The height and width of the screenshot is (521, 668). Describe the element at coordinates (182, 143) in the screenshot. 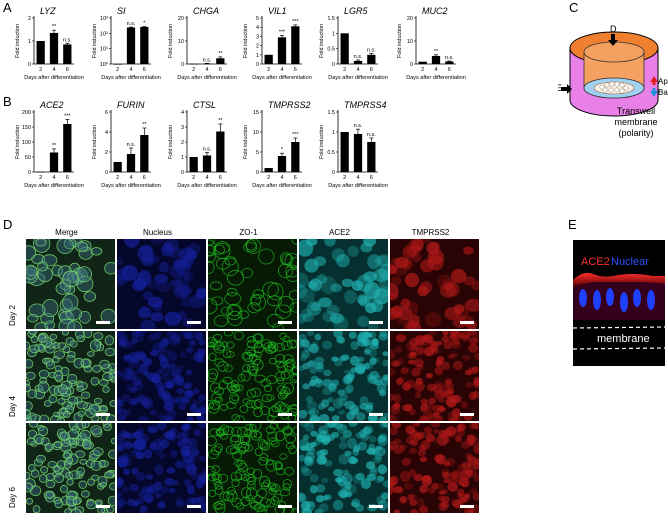

I see `y-tick-label-b-2-2: 2` at that location.